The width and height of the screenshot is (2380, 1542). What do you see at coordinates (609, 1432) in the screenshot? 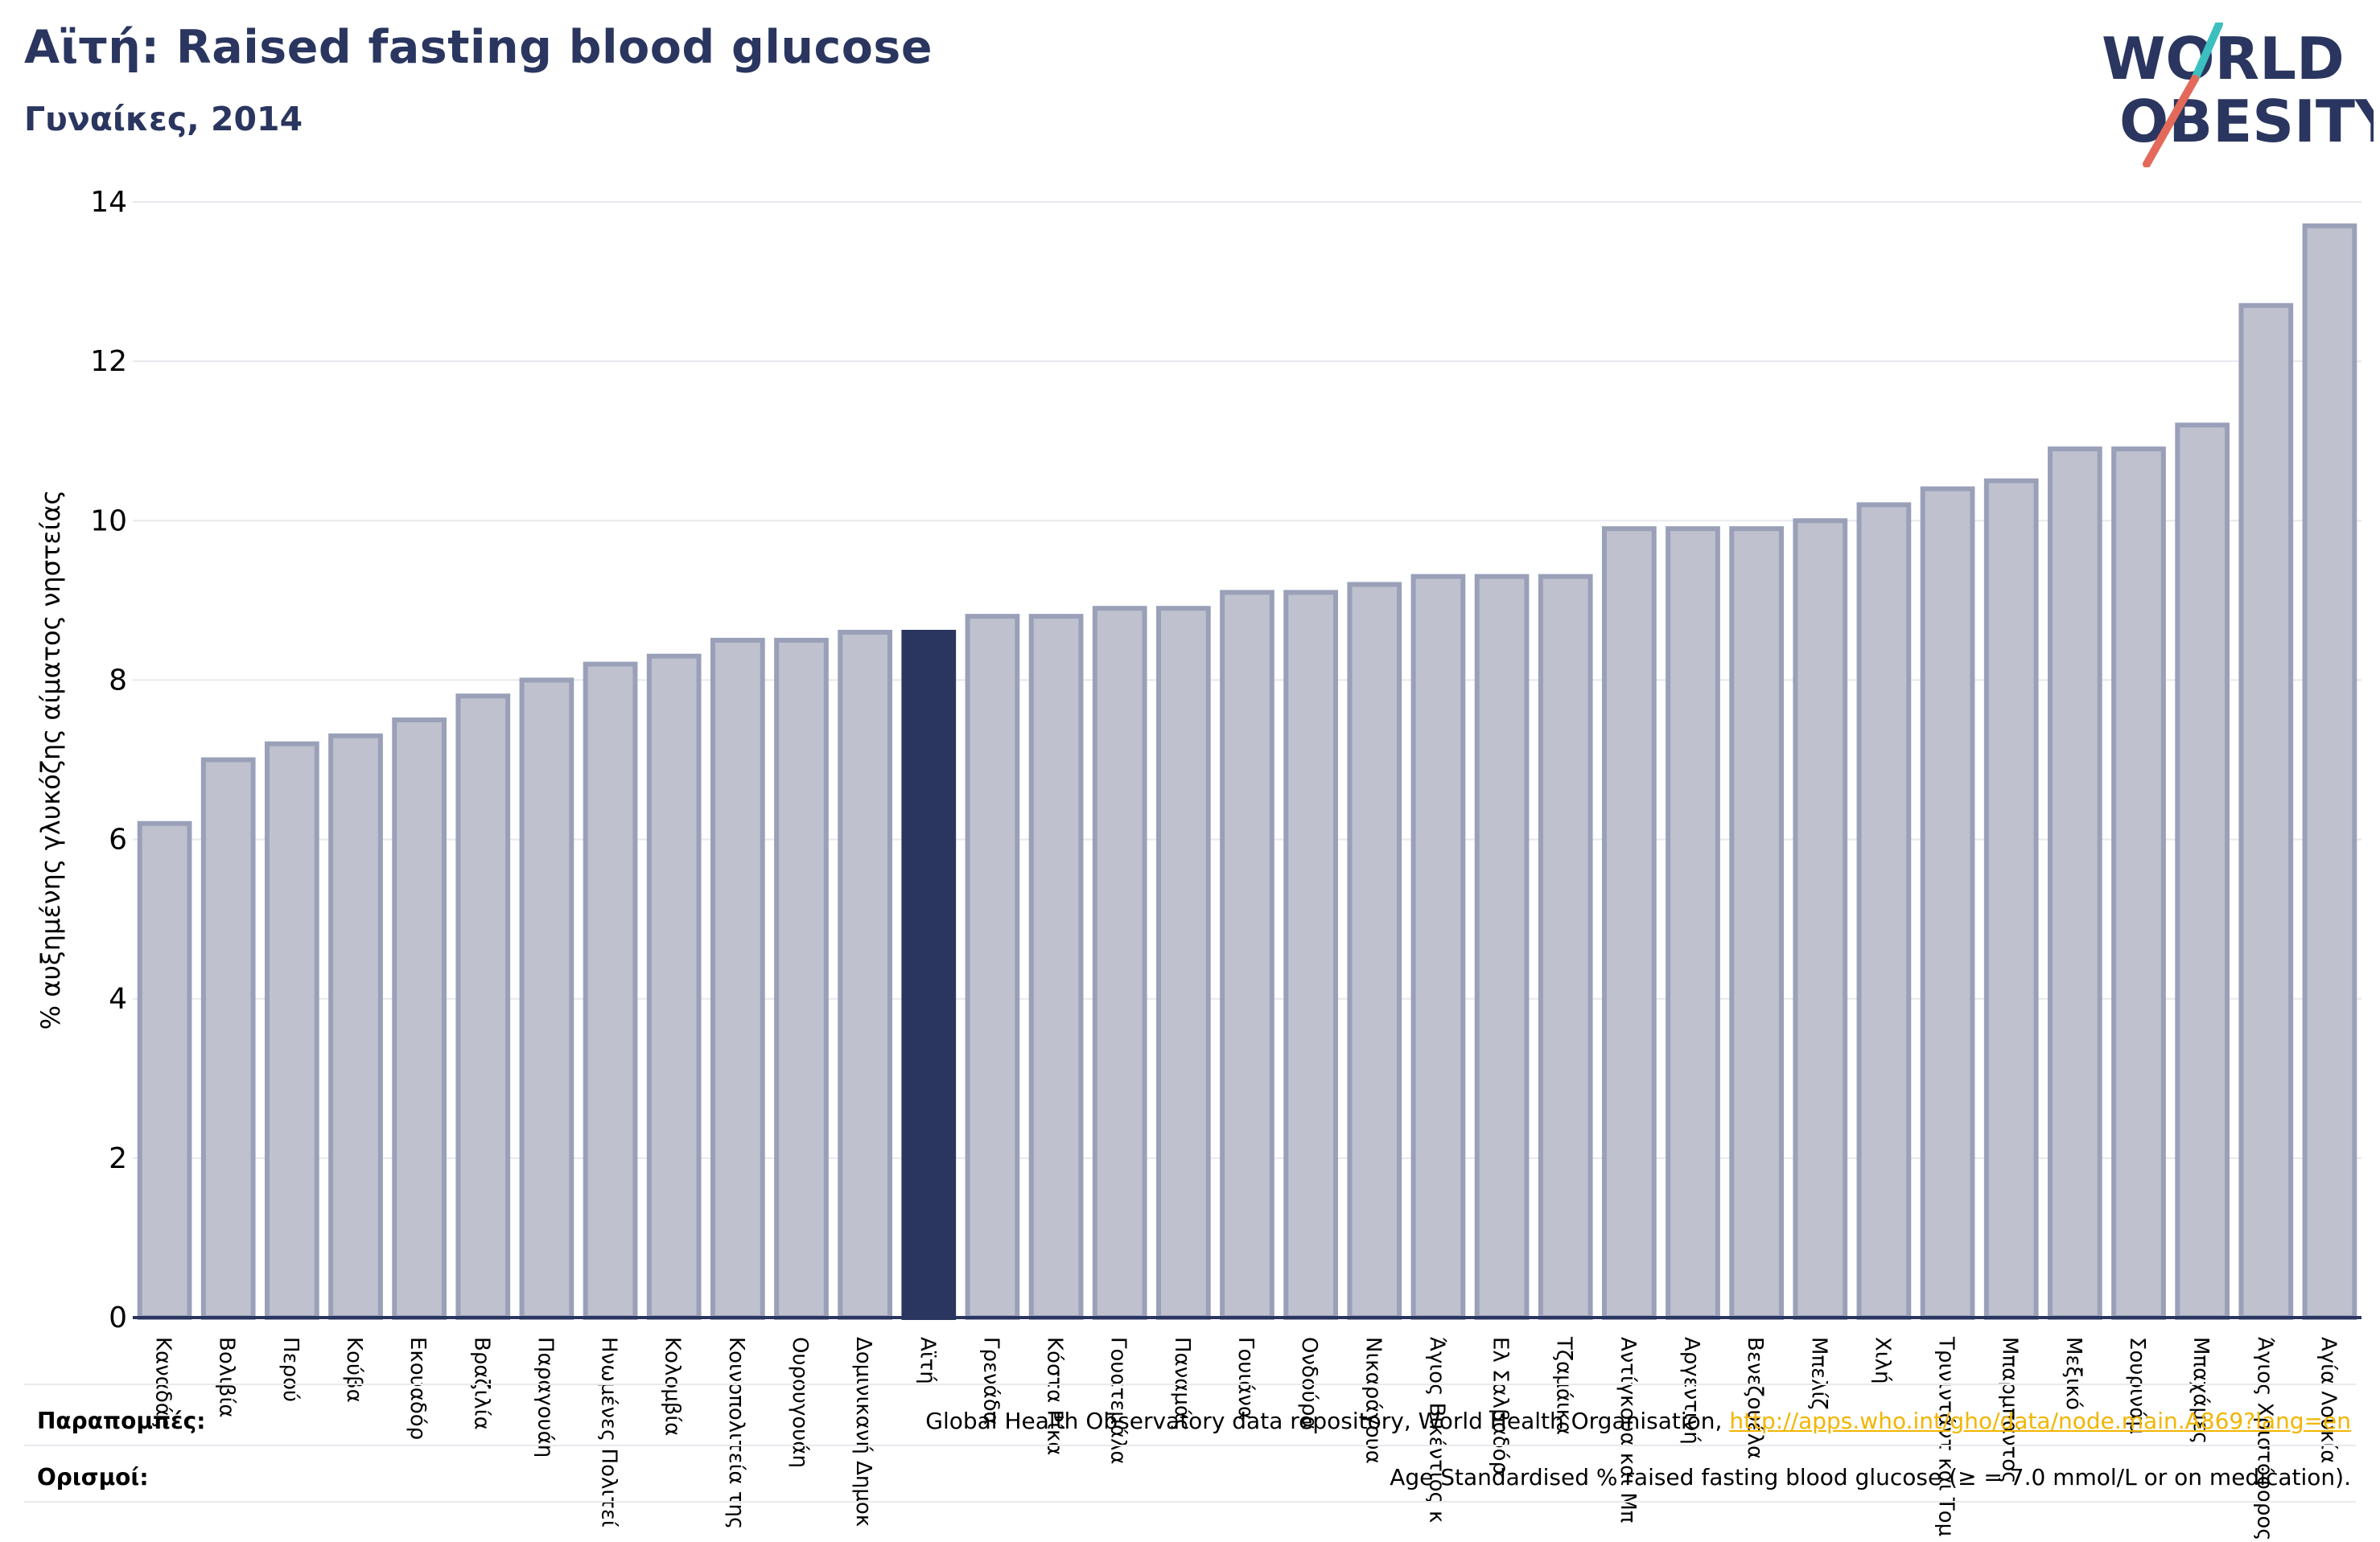
I see `x-tick-label: Ηνωμένες Πολιτεί` at bounding box center [609, 1432].